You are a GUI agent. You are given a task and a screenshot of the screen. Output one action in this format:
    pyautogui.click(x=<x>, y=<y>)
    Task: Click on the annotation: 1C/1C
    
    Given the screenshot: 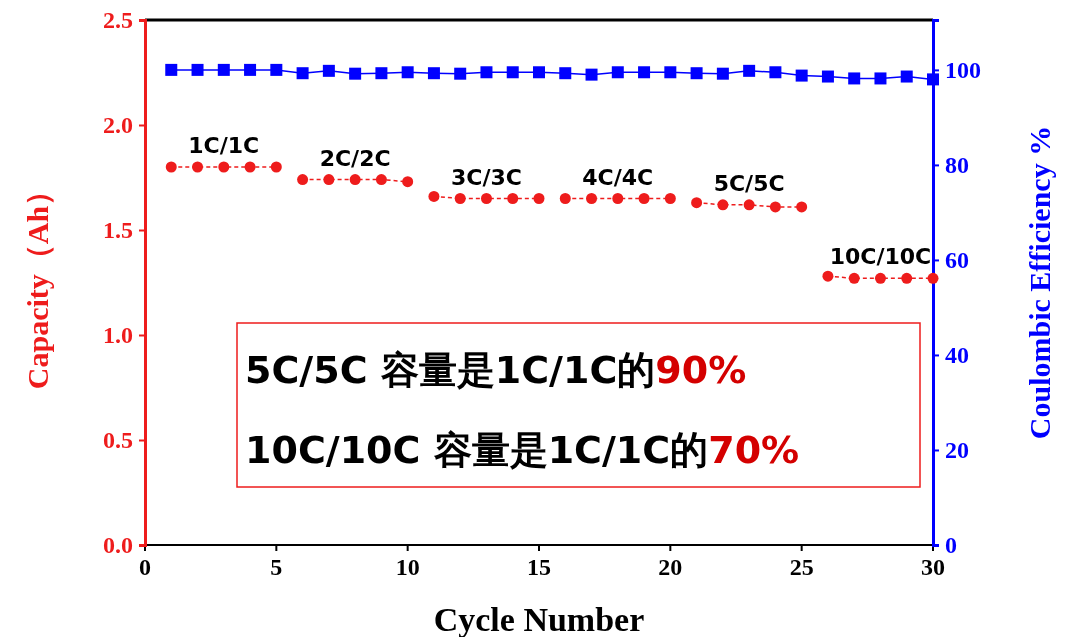 What is the action you would take?
    pyautogui.click(x=224, y=145)
    